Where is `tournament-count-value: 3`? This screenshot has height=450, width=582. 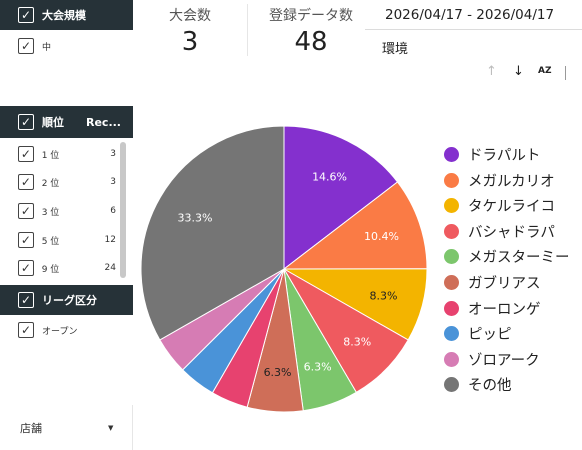 tournament-count-value: 3 is located at coordinates (190, 42).